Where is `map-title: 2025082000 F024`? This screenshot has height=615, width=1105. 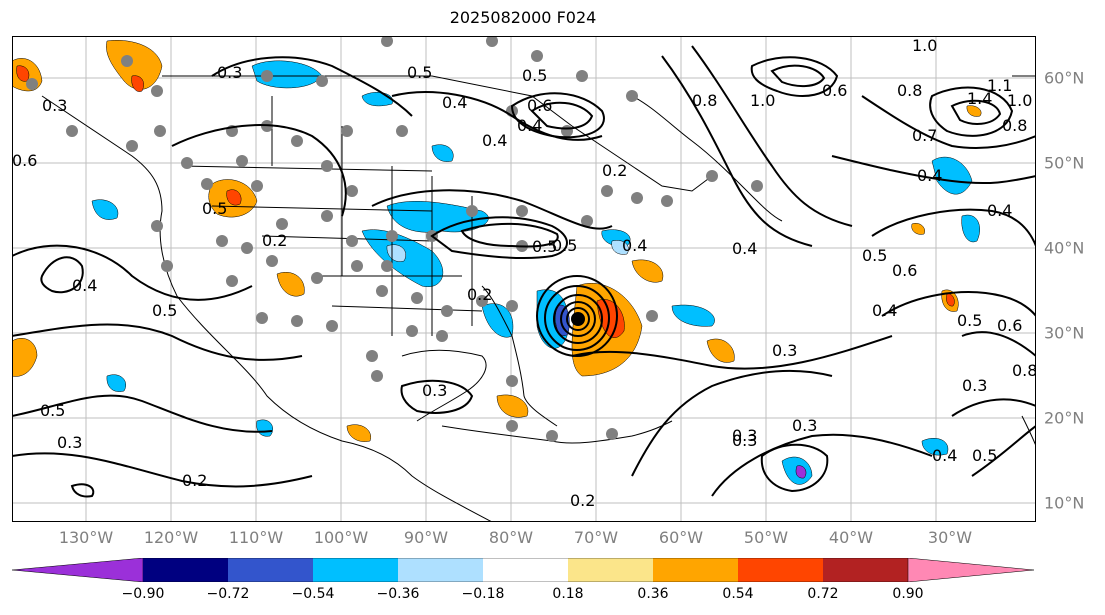
map-title: 2025082000 F024 is located at coordinates (523, 17).